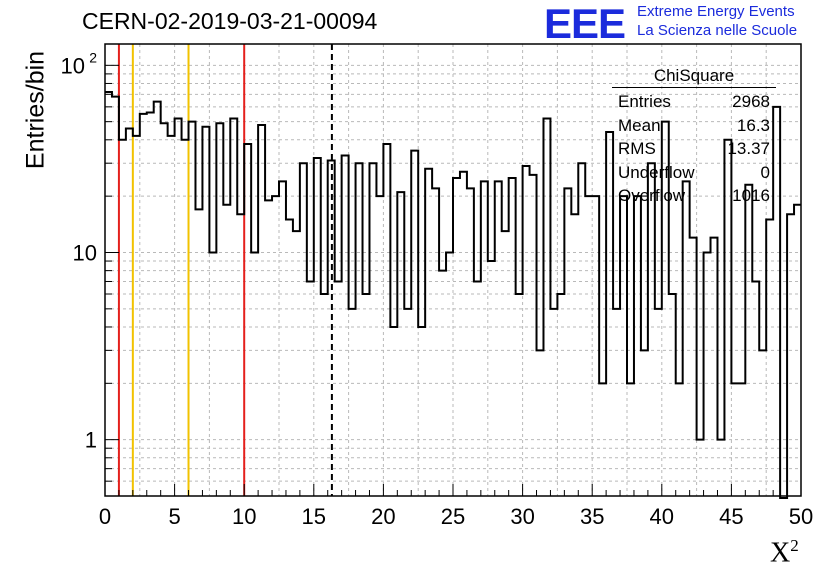 This screenshot has width=836, height=572. Describe the element at coordinates (592, 516) in the screenshot. I see `x-tick-label: 35` at that location.